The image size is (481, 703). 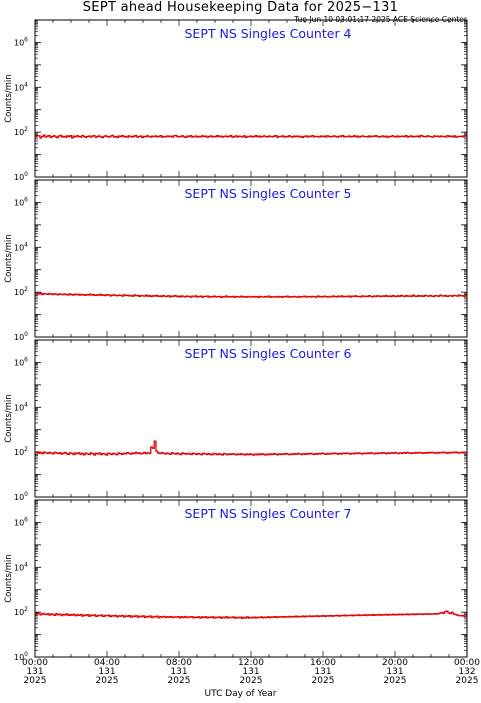 What do you see at coordinates (466, 672) in the screenshot?
I see `x-tick-day: 132` at bounding box center [466, 672].